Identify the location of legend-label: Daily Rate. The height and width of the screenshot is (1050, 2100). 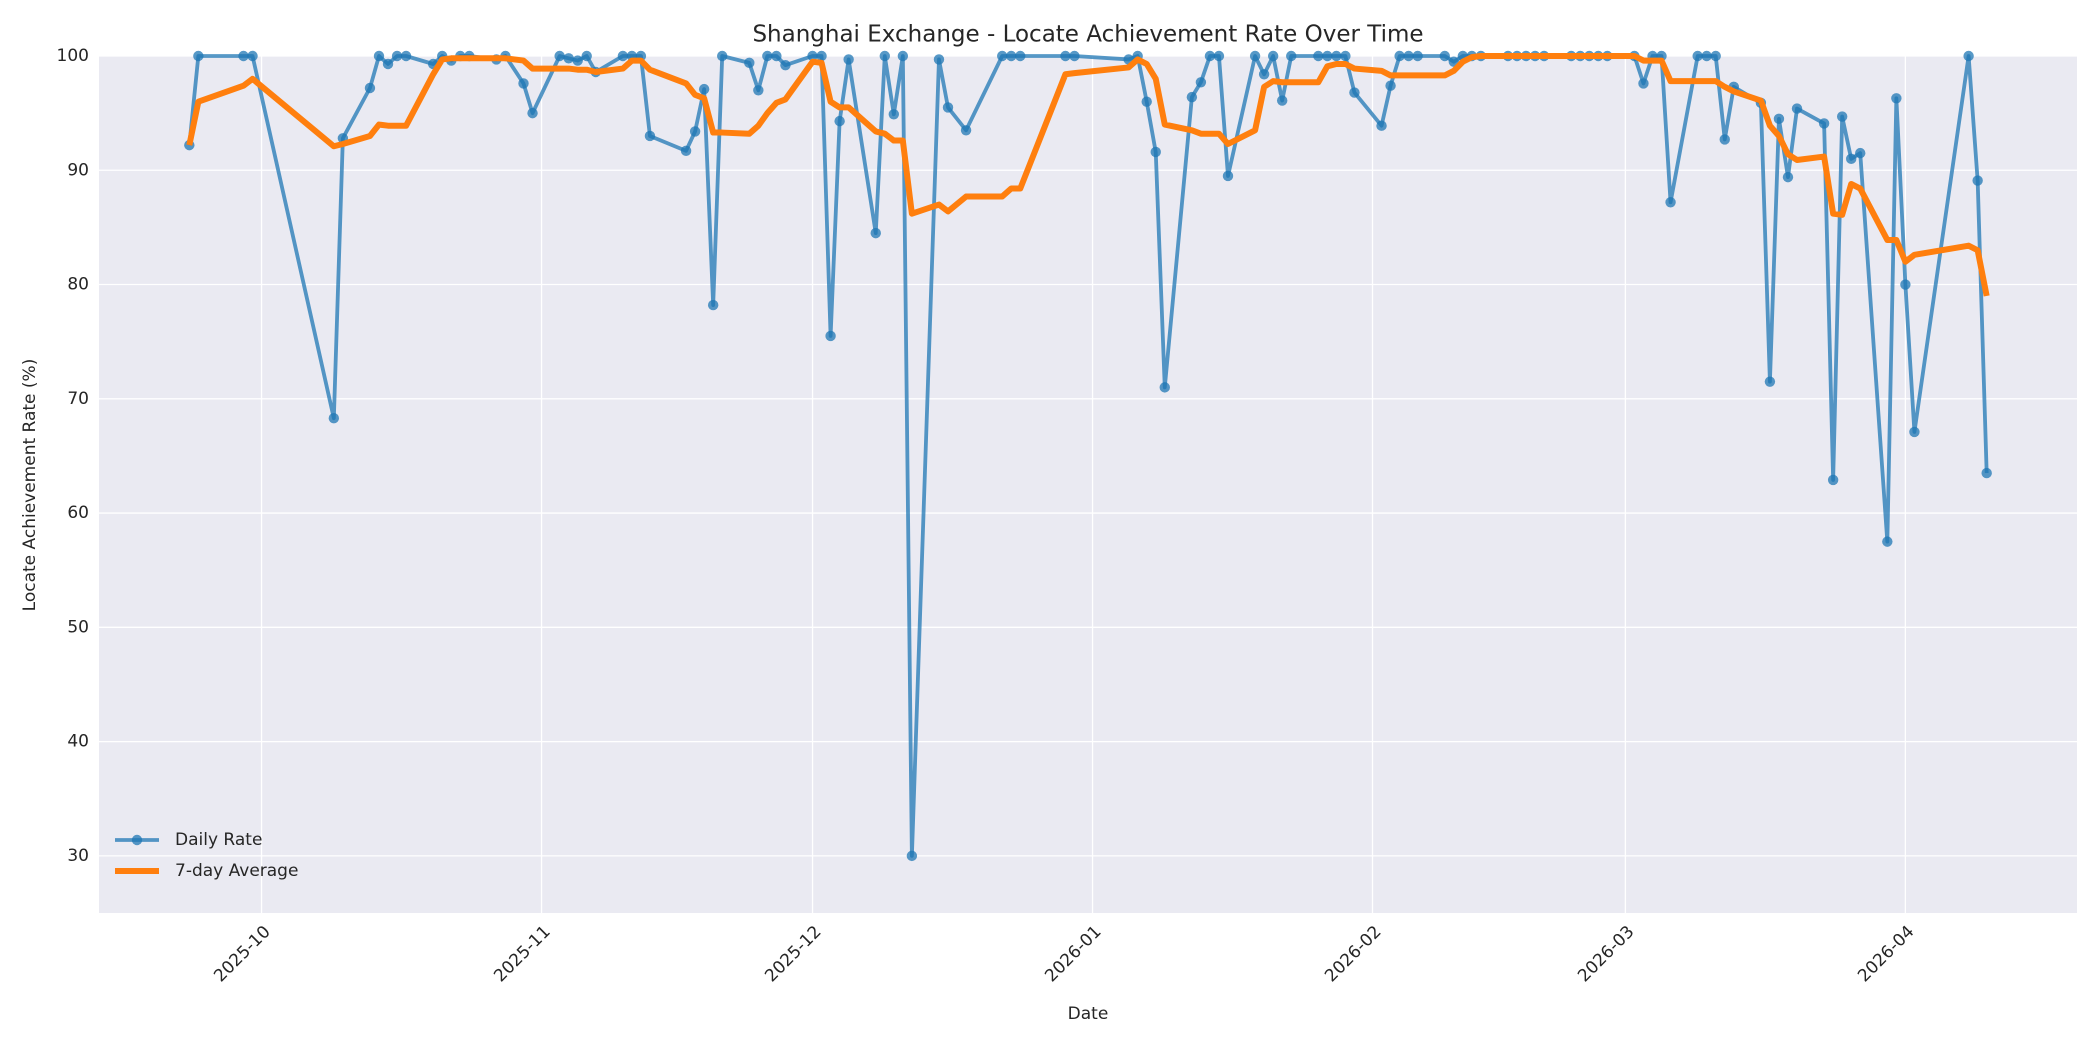
(218, 840).